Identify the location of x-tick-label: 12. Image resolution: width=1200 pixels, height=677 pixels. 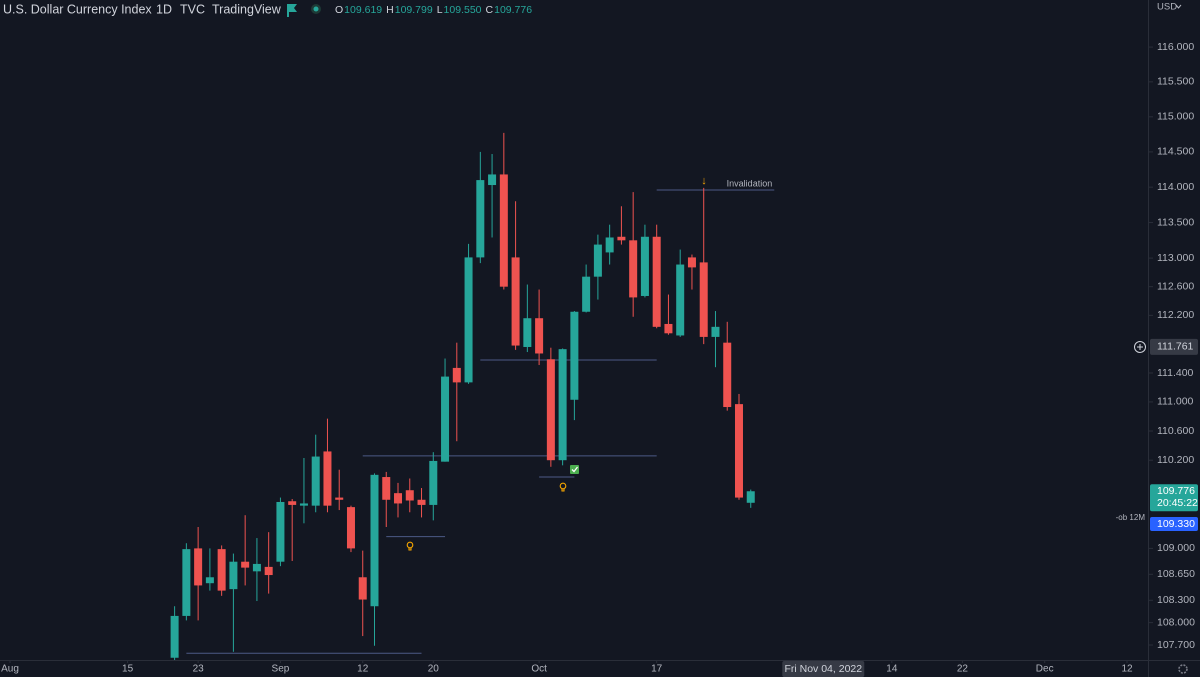
(1127, 669).